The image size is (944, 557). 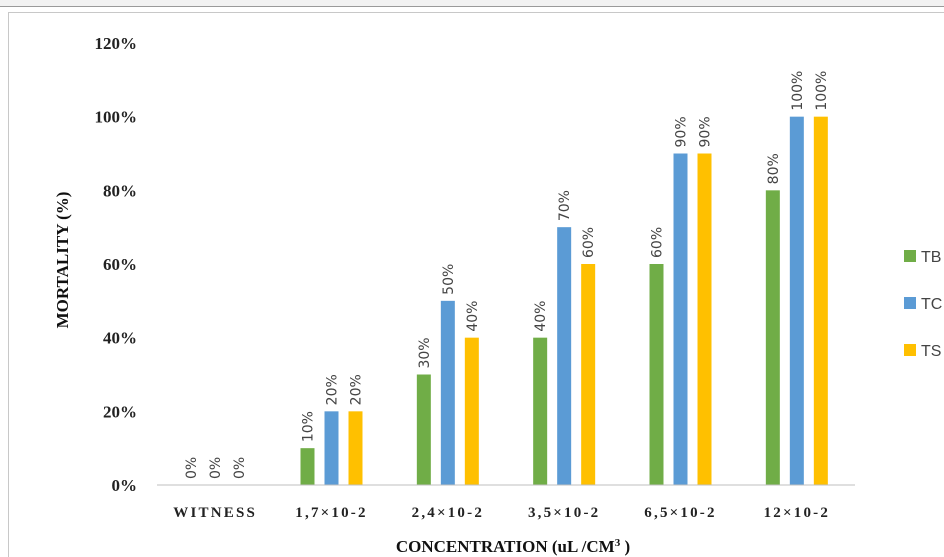 What do you see at coordinates (331, 513) in the screenshot?
I see `x-tick-label: 1,7×10-2` at bounding box center [331, 513].